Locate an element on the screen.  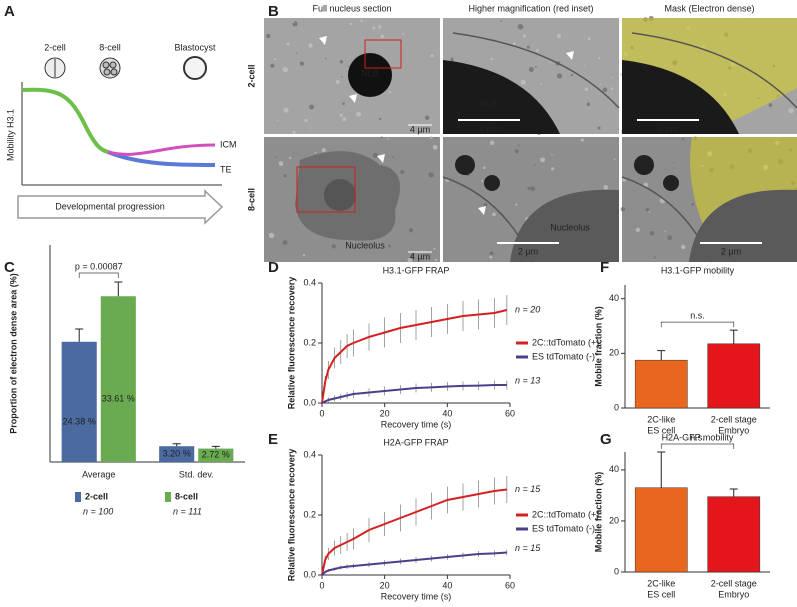
n-label: n = 15 is located at coordinates (528, 489).